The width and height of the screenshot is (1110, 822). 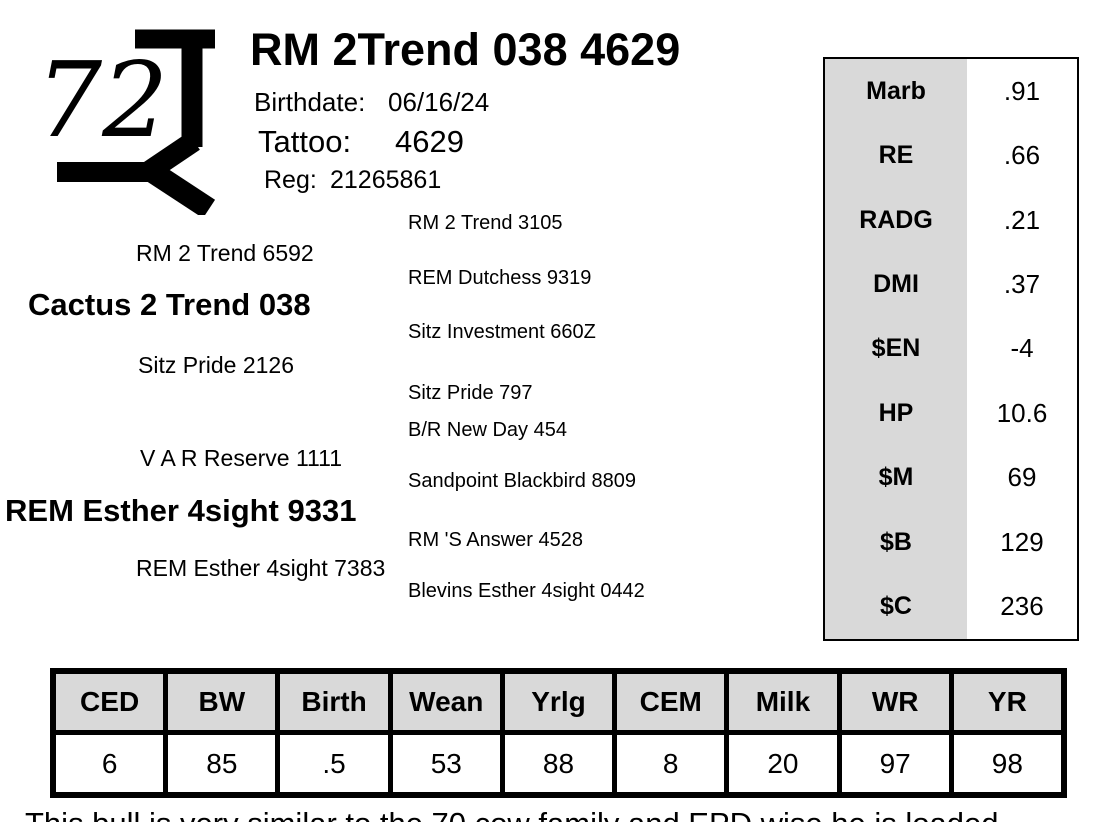 I want to click on perf-value-bw: 85, so click(x=222, y=763).